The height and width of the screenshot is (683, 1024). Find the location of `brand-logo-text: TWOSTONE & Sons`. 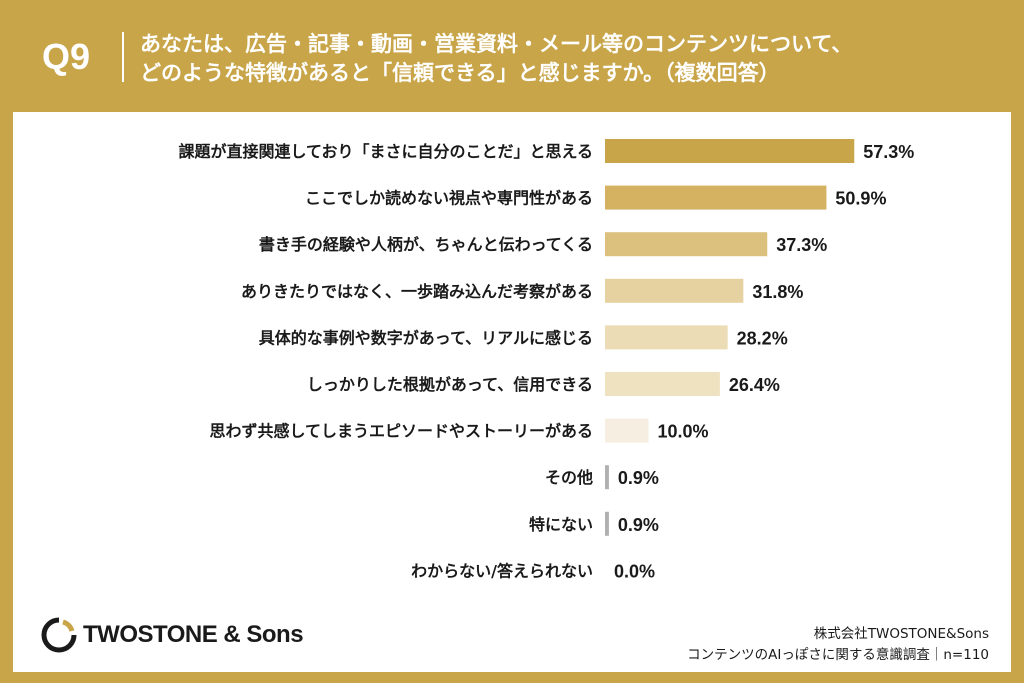

brand-logo-text: TWOSTONE & Sons is located at coordinates (193, 634).